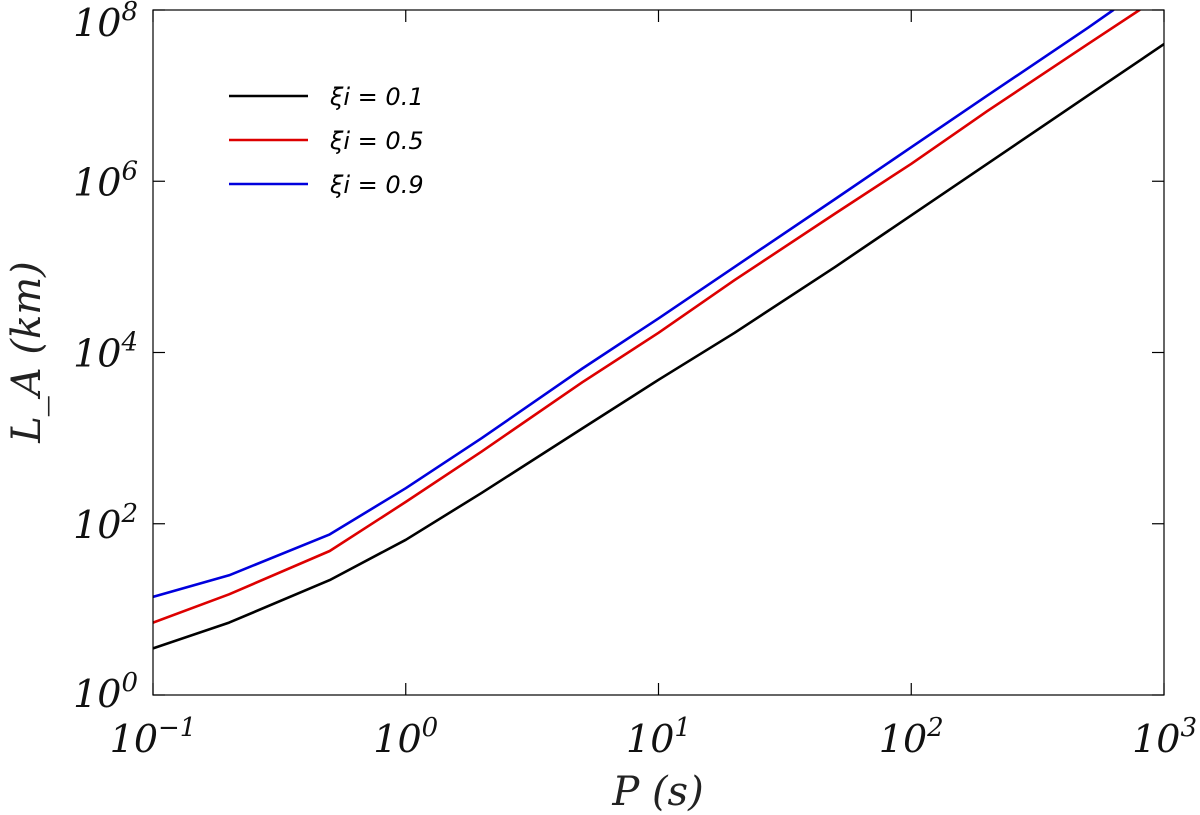  I want to click on x-tick-label-1: 10⁰, so click(405, 737).